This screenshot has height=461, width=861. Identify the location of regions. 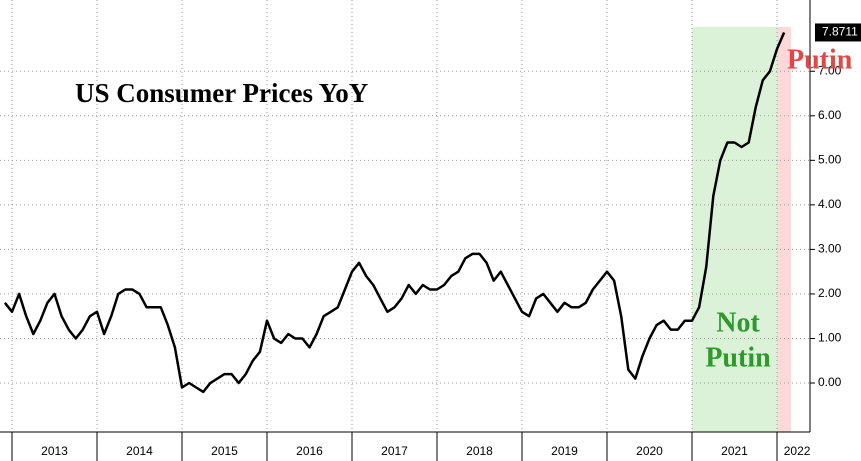
(741, 229).